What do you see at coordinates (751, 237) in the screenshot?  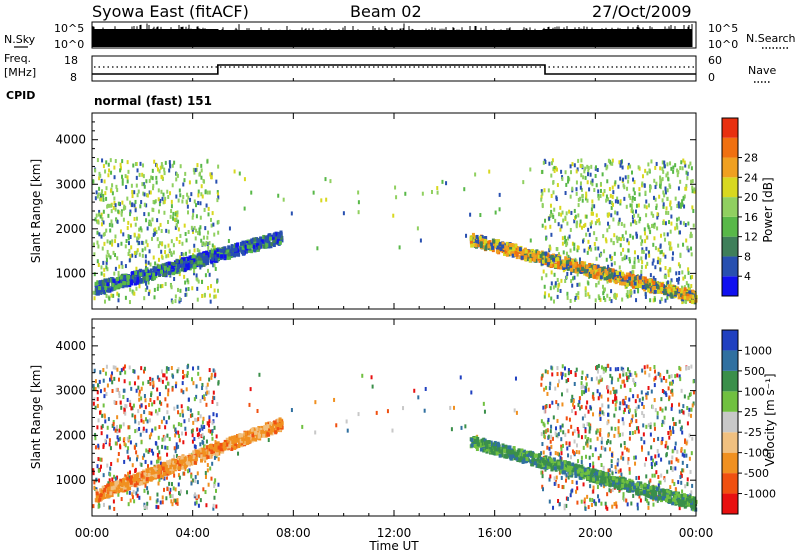 I see `colorbar-tick-label: 12` at bounding box center [751, 237].